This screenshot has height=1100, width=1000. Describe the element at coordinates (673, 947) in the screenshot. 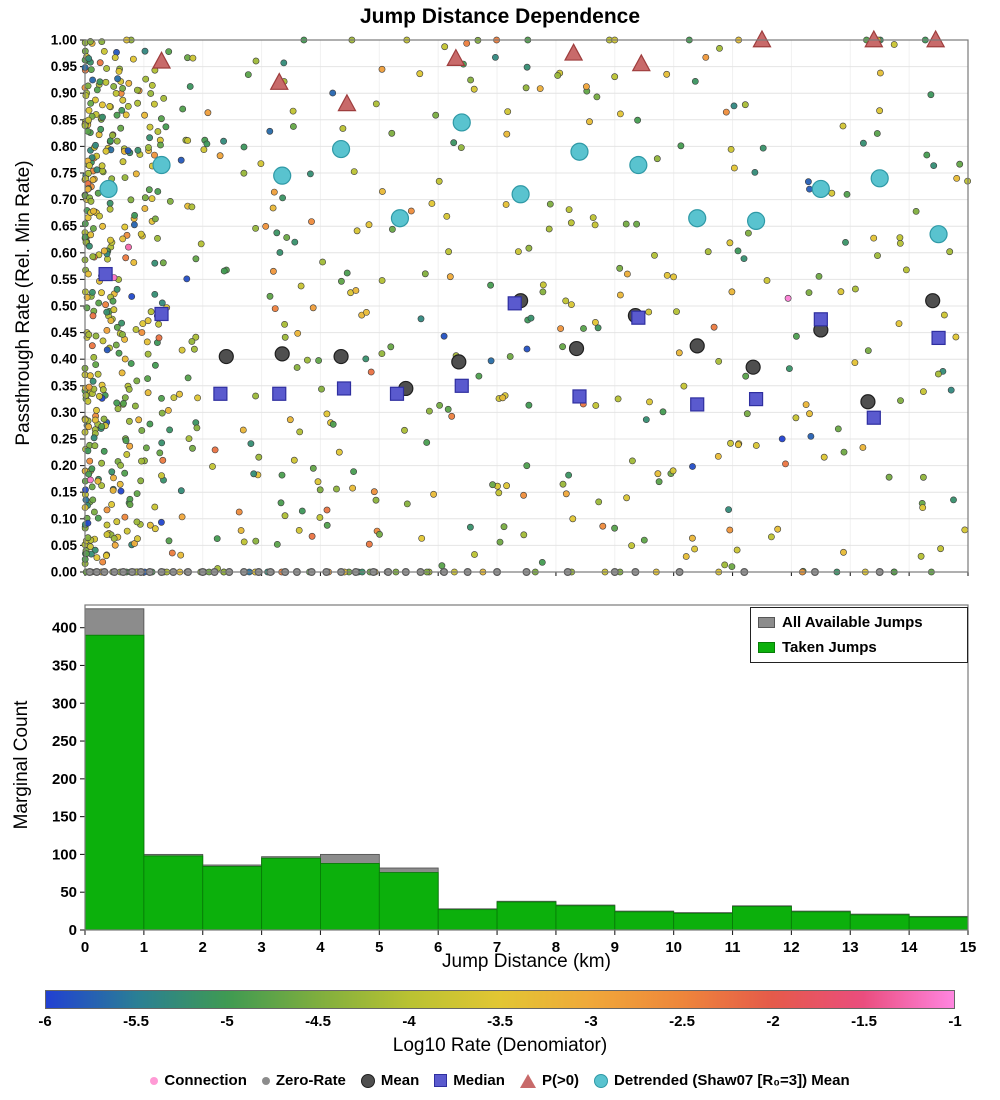

I see `tick-label: 10` at that location.